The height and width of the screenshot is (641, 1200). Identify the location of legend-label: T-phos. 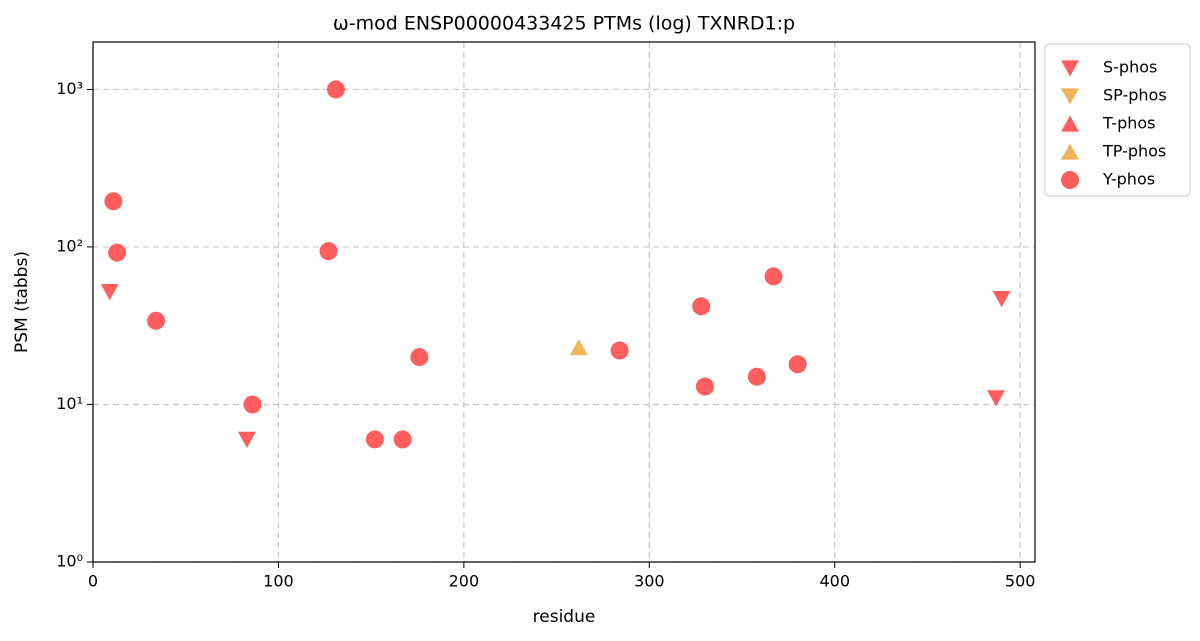
(1129, 123).